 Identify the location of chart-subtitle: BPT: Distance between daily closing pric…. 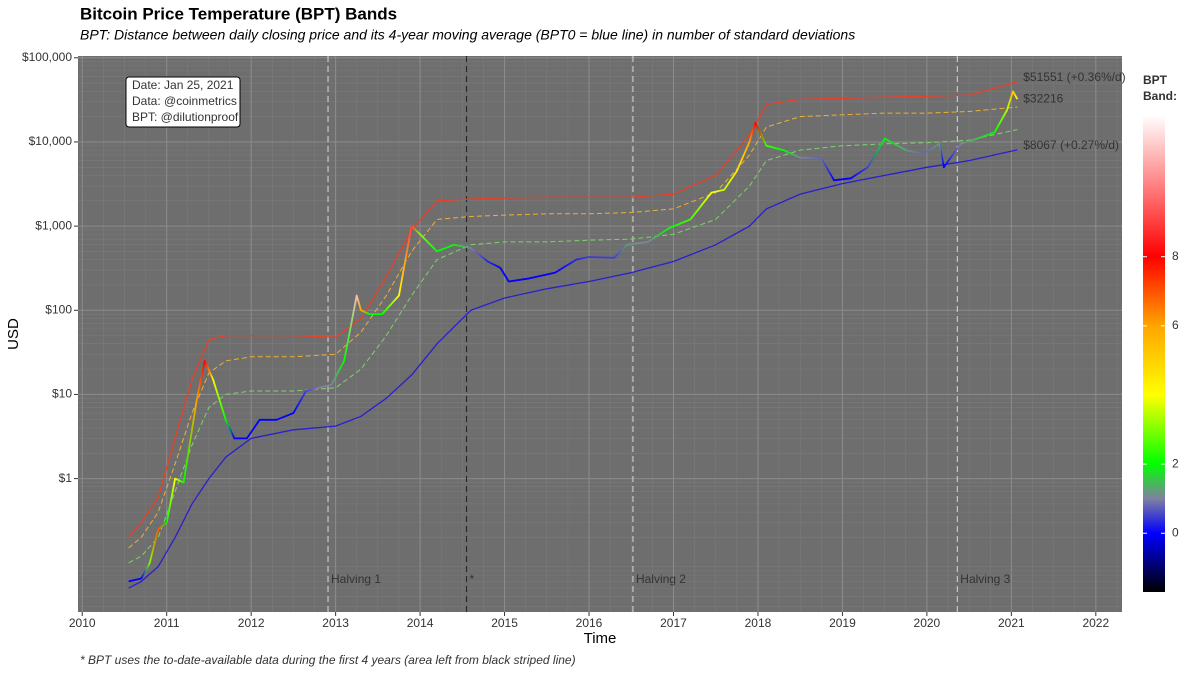
(467, 35).